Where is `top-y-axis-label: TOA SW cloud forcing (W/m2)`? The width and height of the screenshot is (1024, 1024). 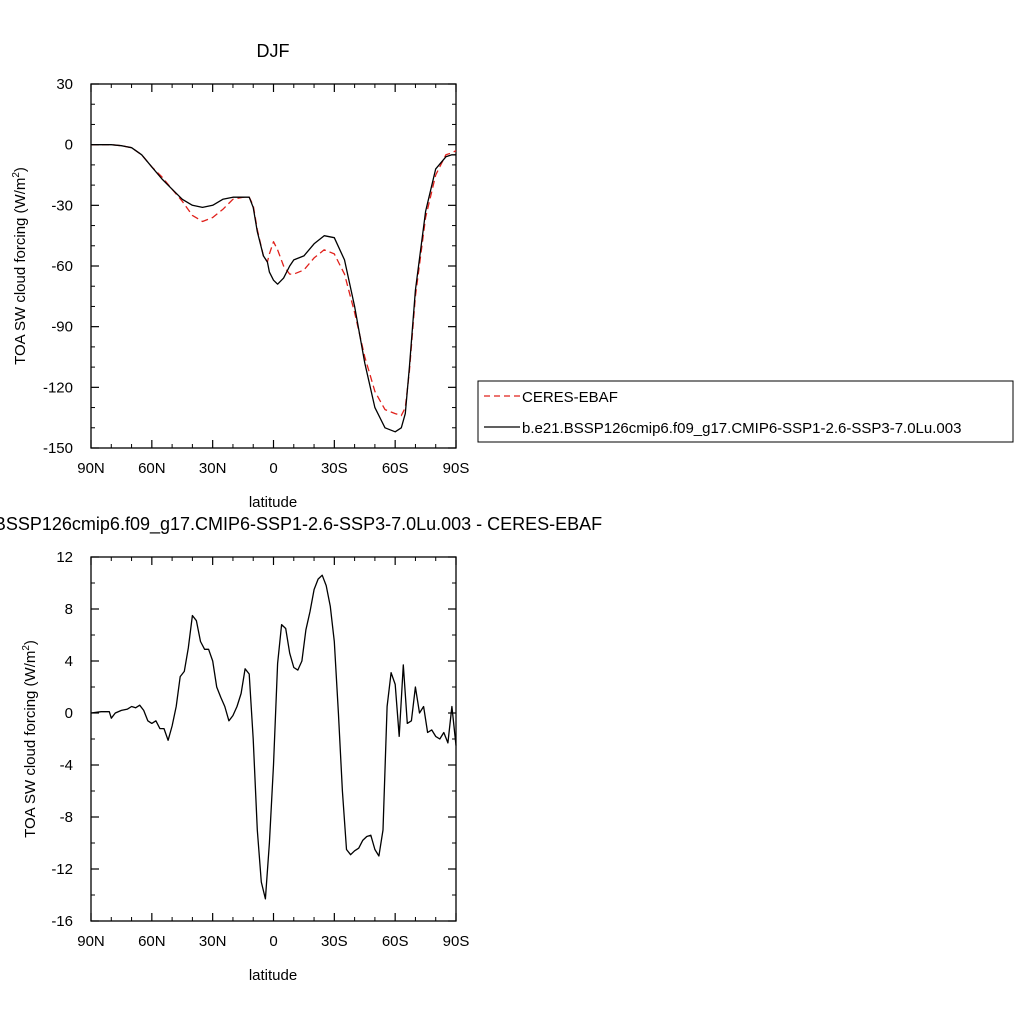
top-y-axis-label: TOA SW cloud forcing (W/m2) is located at coordinates (20, 266).